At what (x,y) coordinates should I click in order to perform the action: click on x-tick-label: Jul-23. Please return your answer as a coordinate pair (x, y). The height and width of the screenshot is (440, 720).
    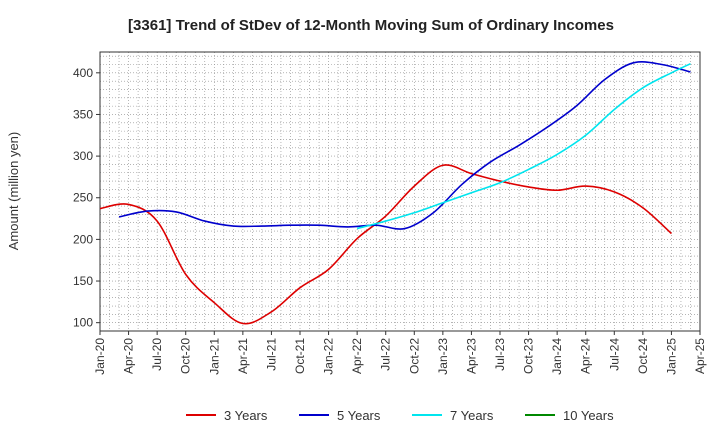
    Looking at the image, I should click on (500, 354).